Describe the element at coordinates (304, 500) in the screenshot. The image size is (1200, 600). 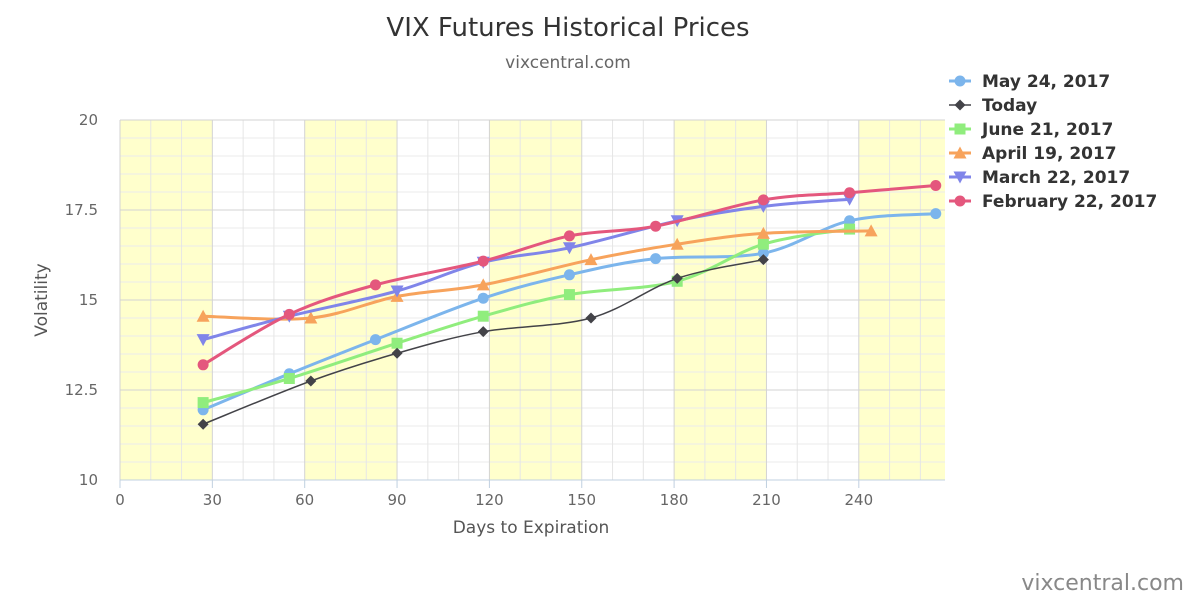
I see `x-tick-label: 60` at that location.